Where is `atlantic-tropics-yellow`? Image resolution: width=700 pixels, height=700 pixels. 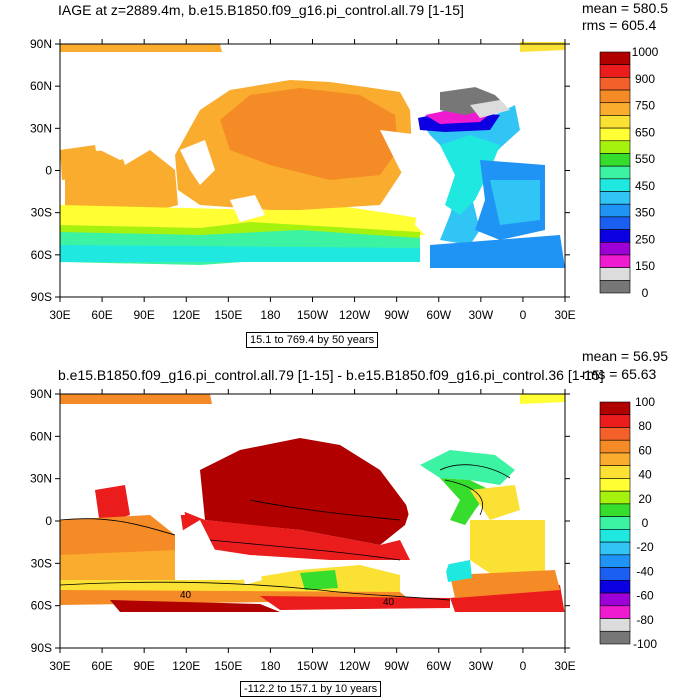 atlantic-tropics-yellow is located at coordinates (507, 550).